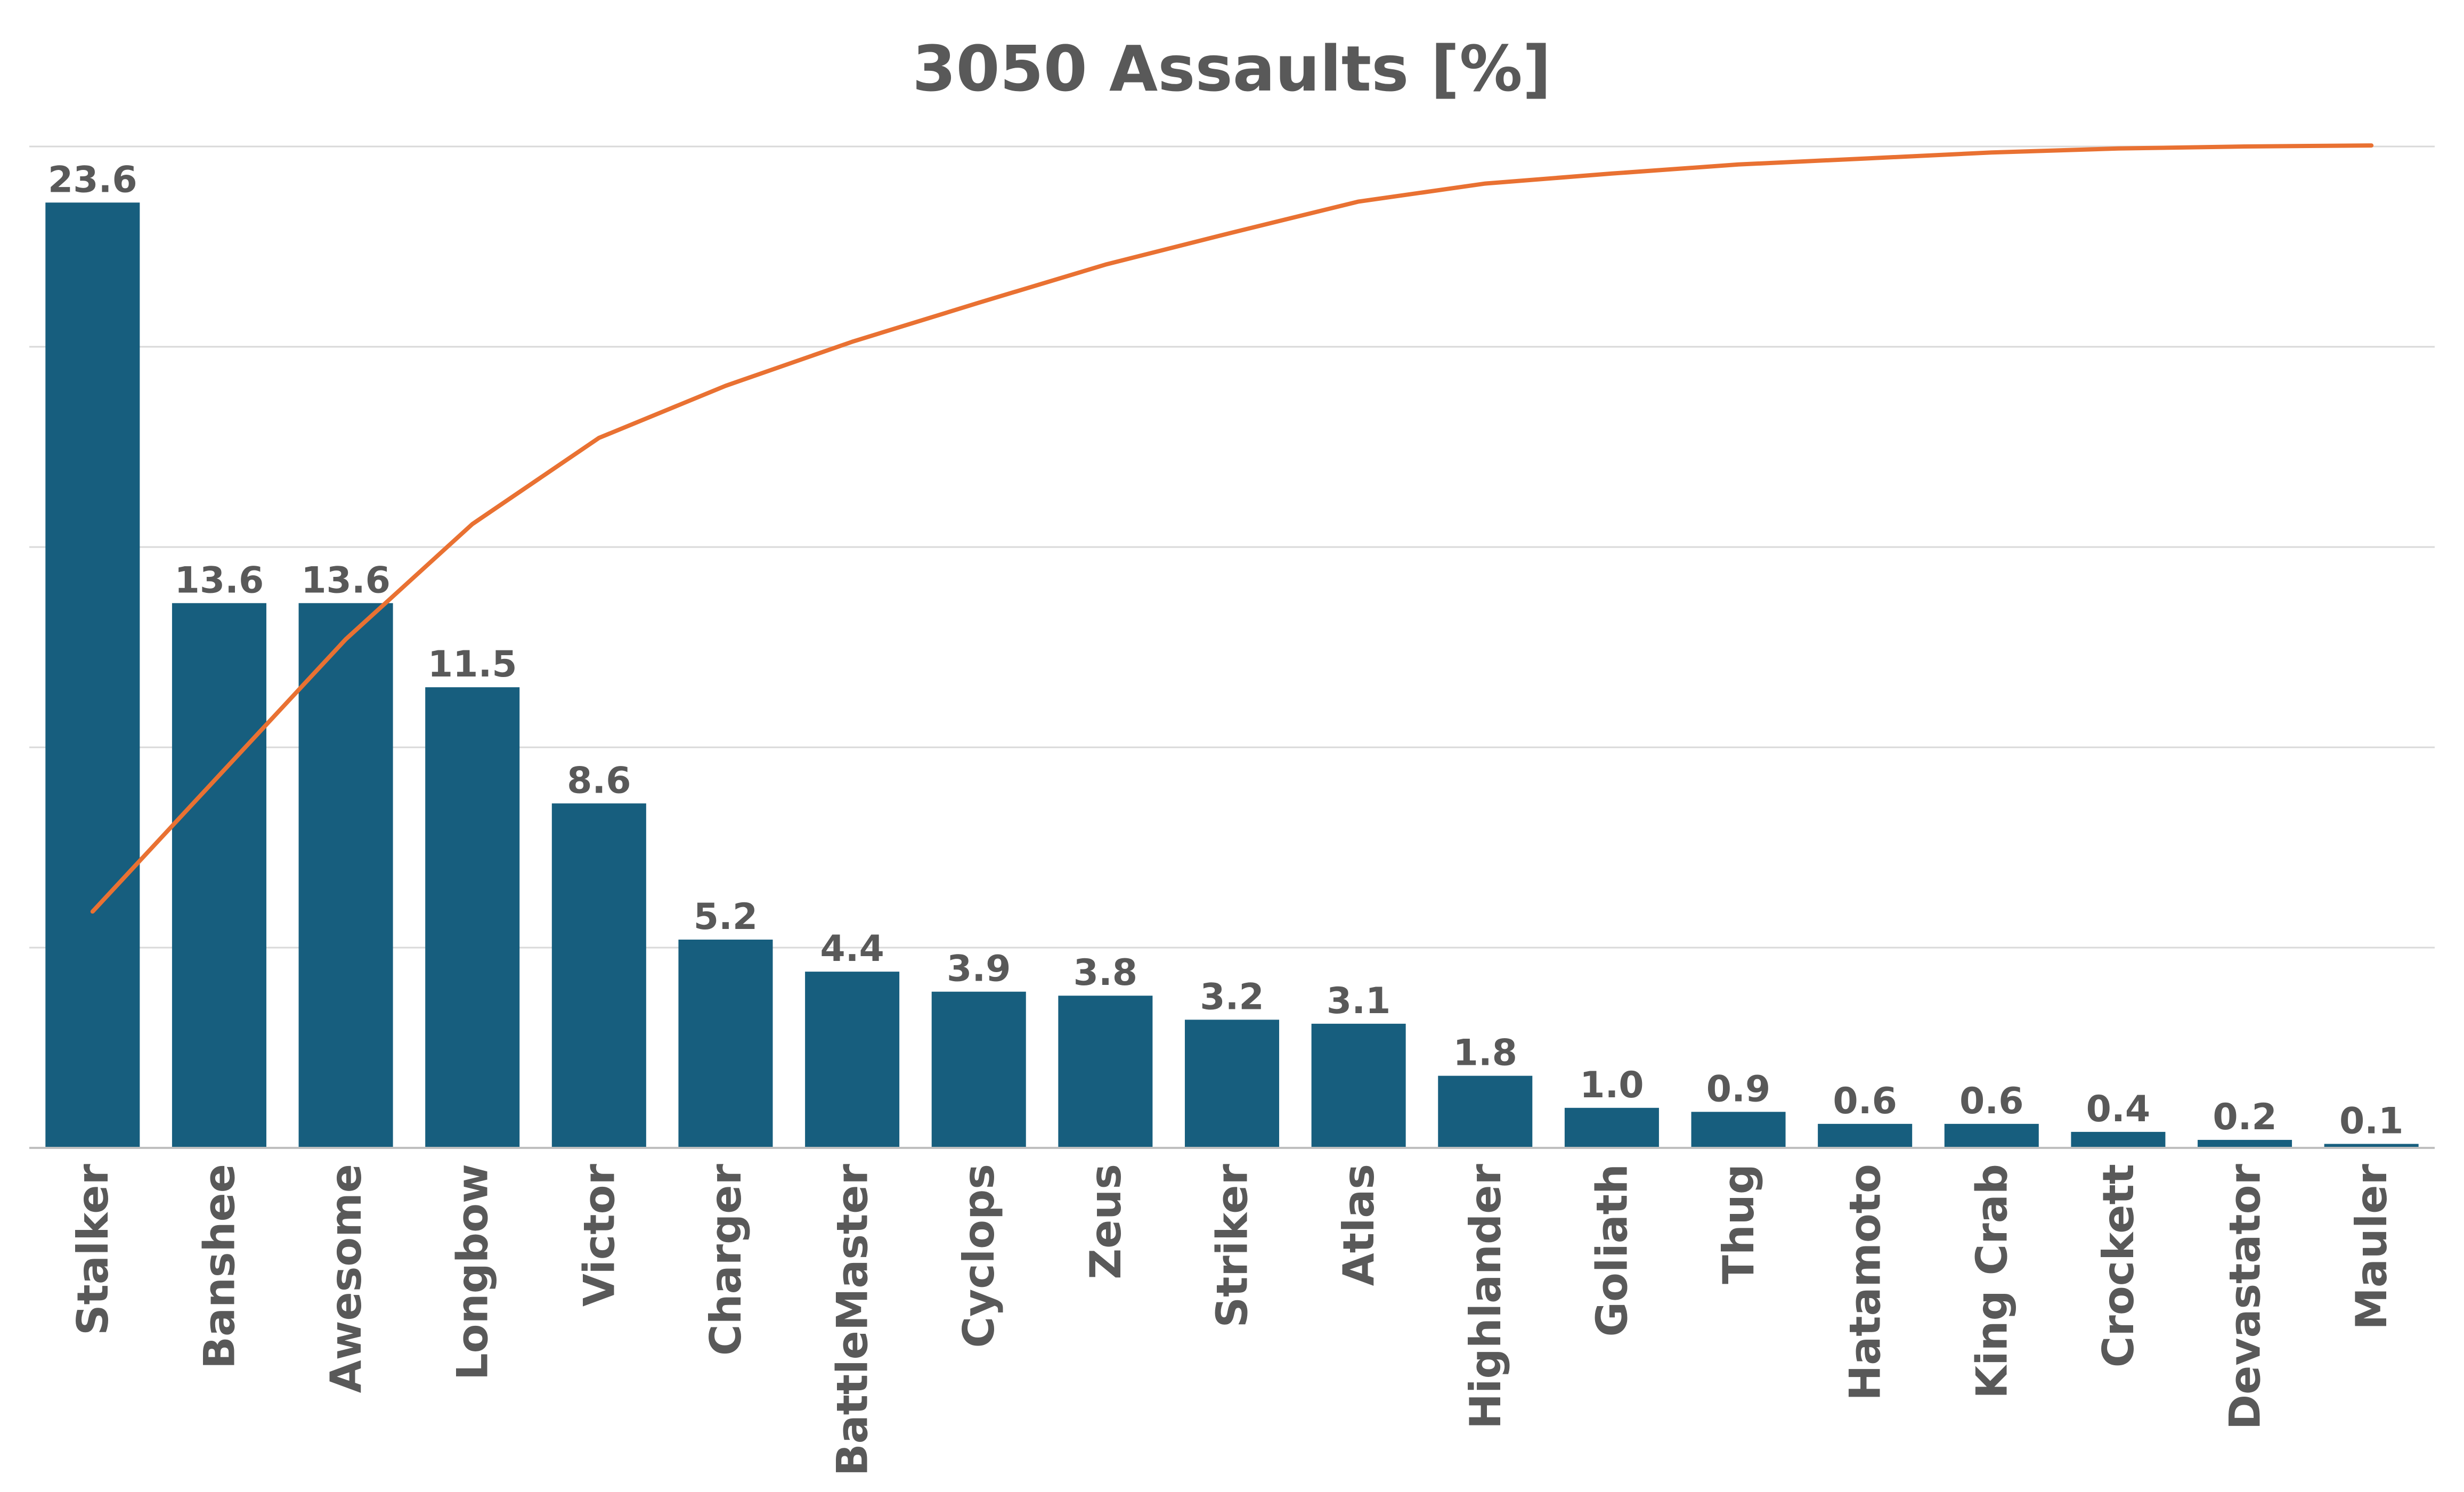  Describe the element at coordinates (1105, 1072) in the screenshot. I see `bar-zeus` at that location.